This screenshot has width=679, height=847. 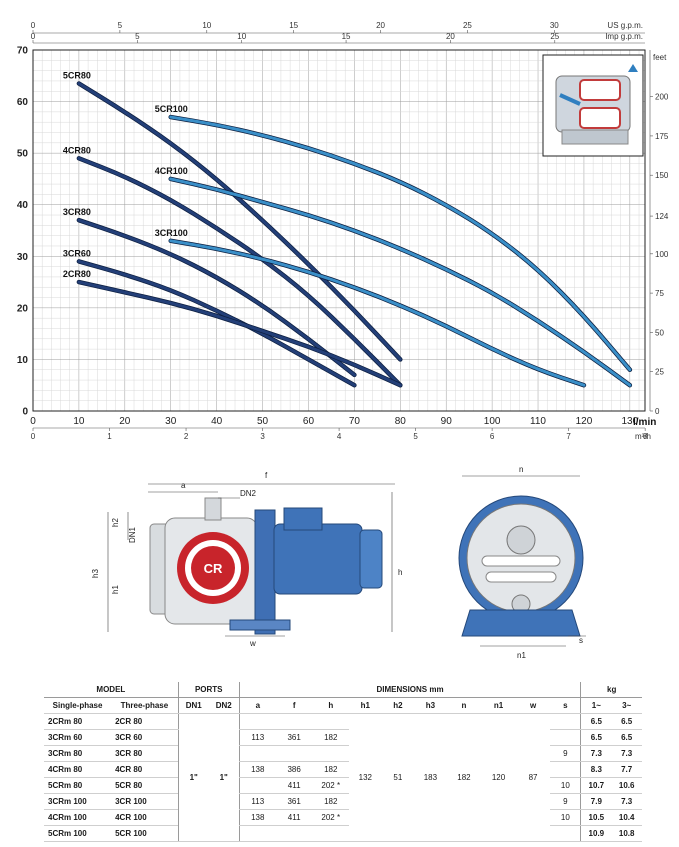 What do you see at coordinates (343, 753) in the screenshot?
I see `table-row: 3CRm 80 3CR 80 9 7.3 7.3` at bounding box center [343, 753].